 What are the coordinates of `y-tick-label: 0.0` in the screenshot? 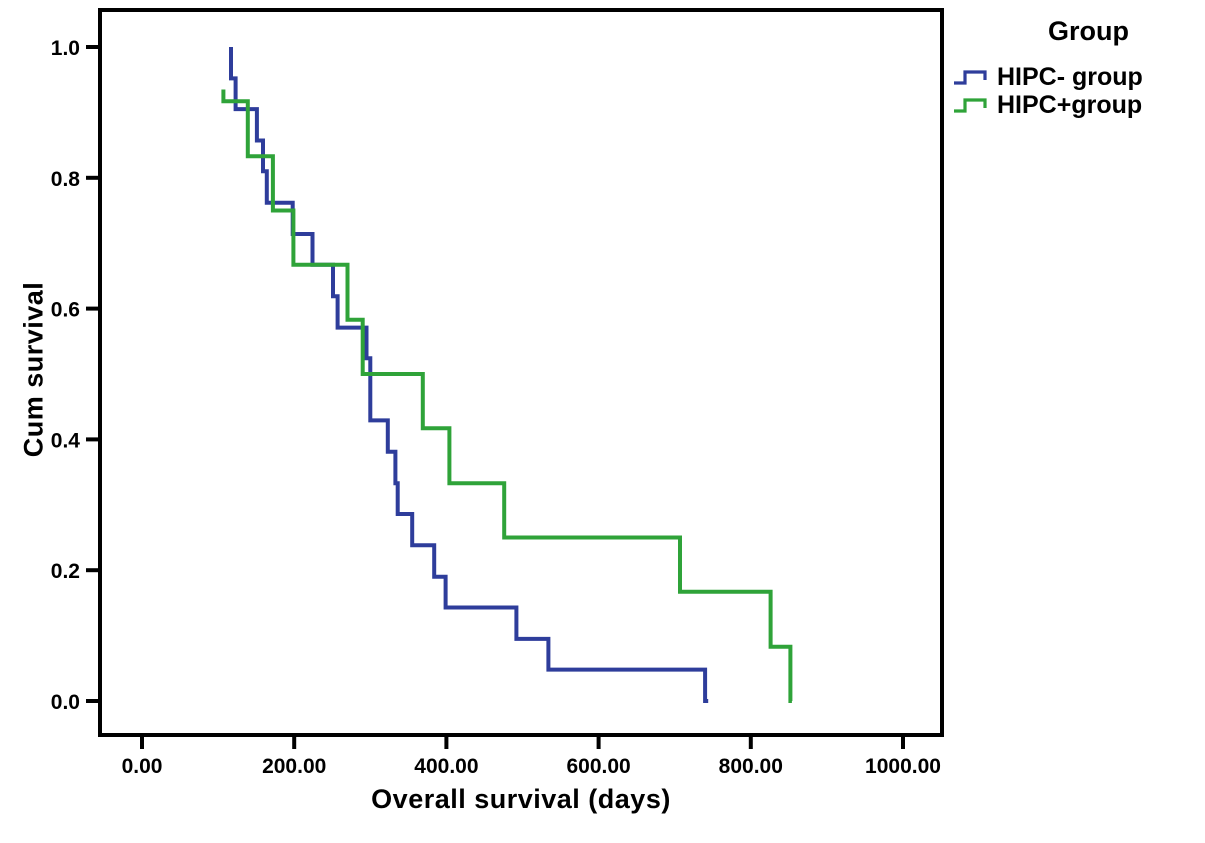 It's located at (65, 702).